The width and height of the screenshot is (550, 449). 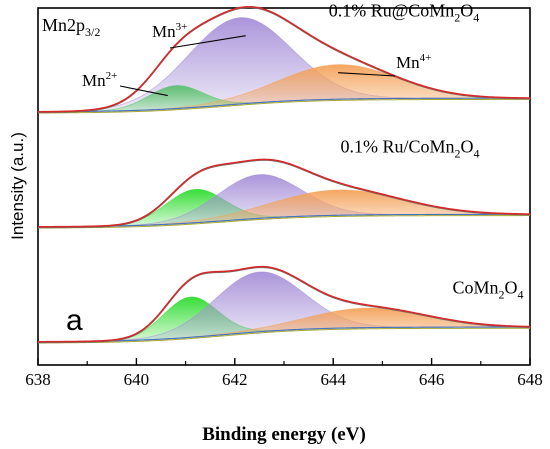 What do you see at coordinates (284, 373) in the screenshot?
I see `ticks-layer: 638 640 642 644 646 648` at bounding box center [284, 373].